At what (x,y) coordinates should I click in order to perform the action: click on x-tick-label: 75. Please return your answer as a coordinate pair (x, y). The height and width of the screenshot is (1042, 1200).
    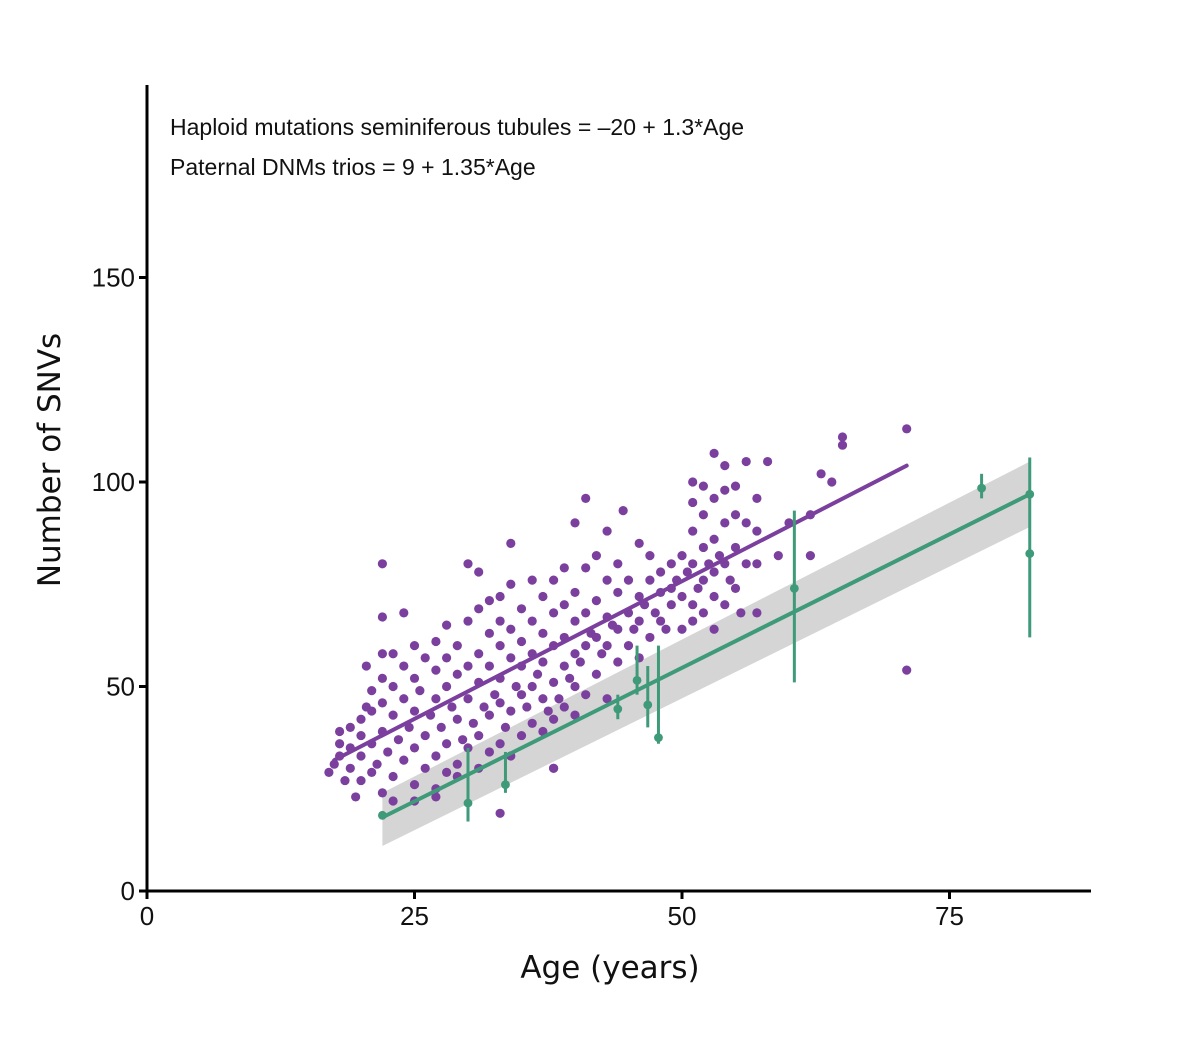
    Looking at the image, I should click on (949, 916).